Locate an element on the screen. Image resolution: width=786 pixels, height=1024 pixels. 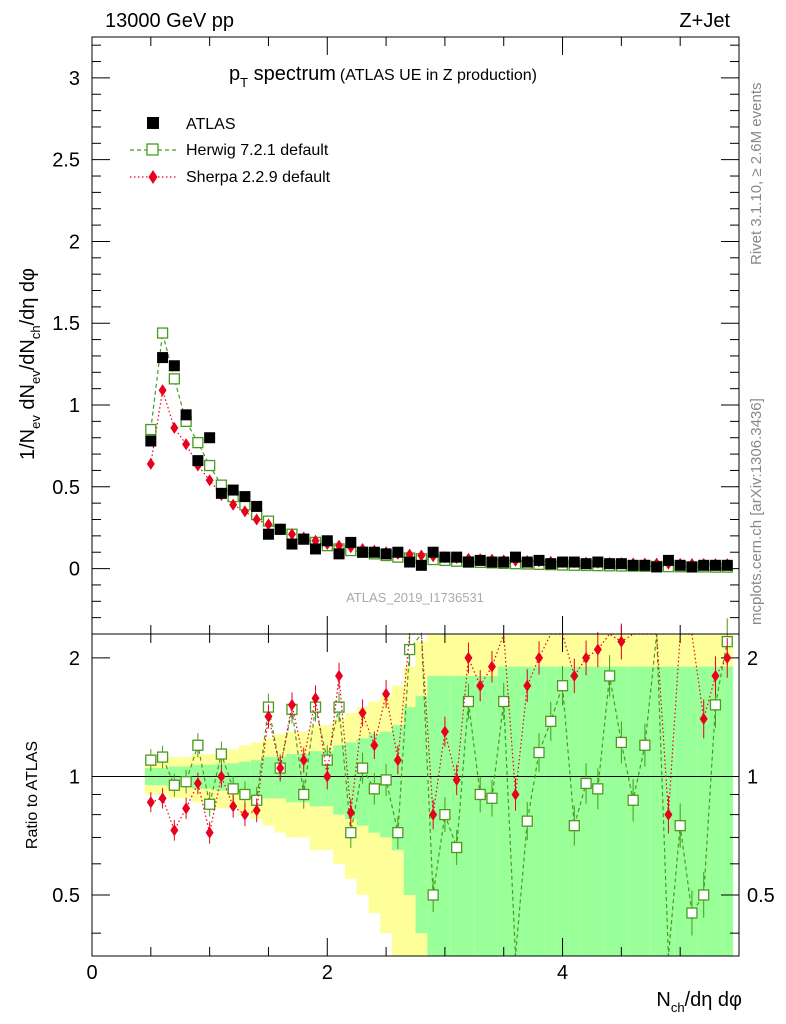
x-label-rest: /dη dφ is located at coordinates (713, 1000).